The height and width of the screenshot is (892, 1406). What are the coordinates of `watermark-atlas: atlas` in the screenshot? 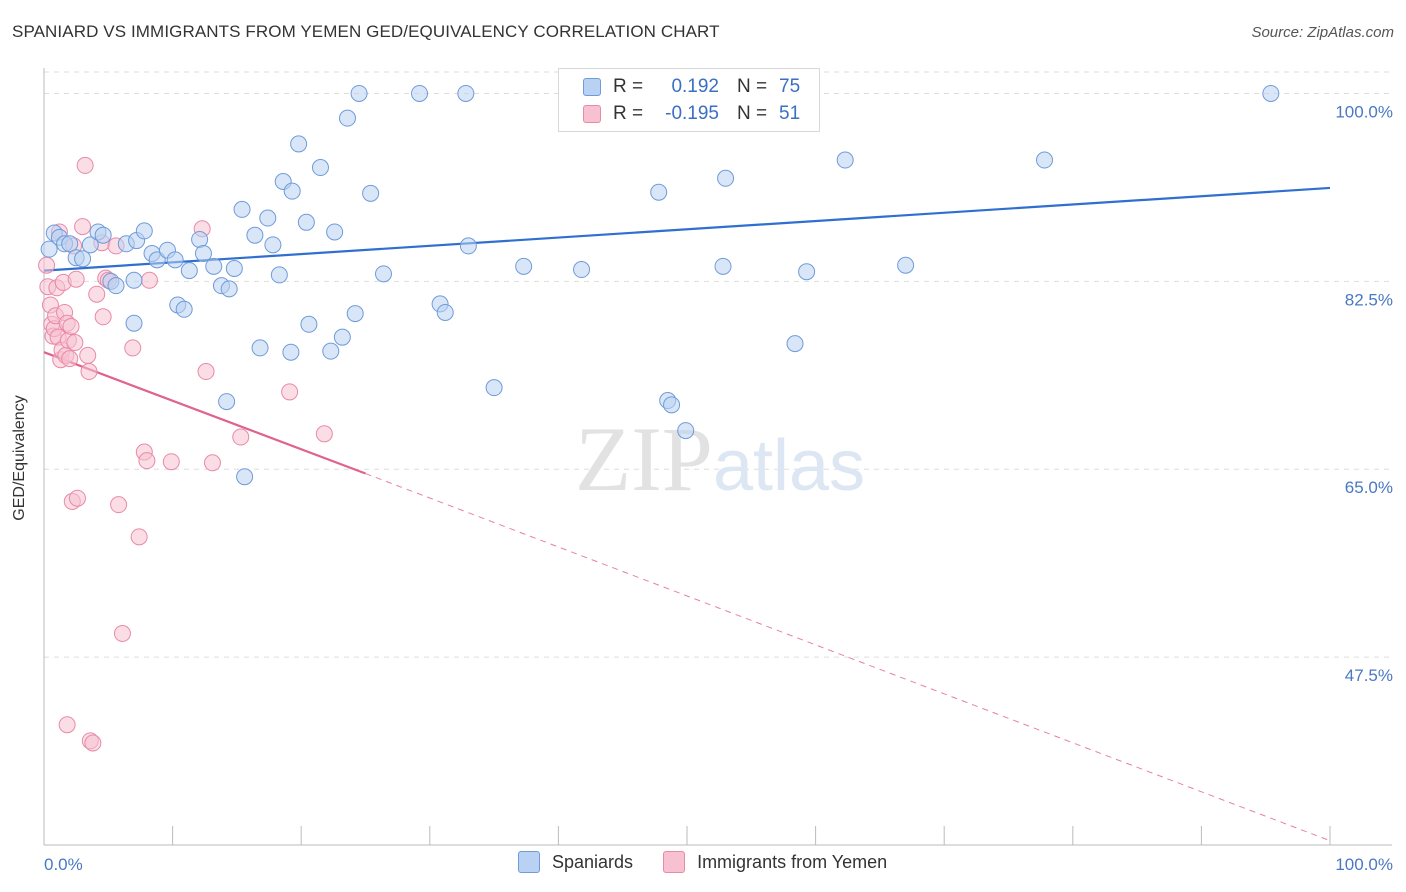 It's located at (789, 466).